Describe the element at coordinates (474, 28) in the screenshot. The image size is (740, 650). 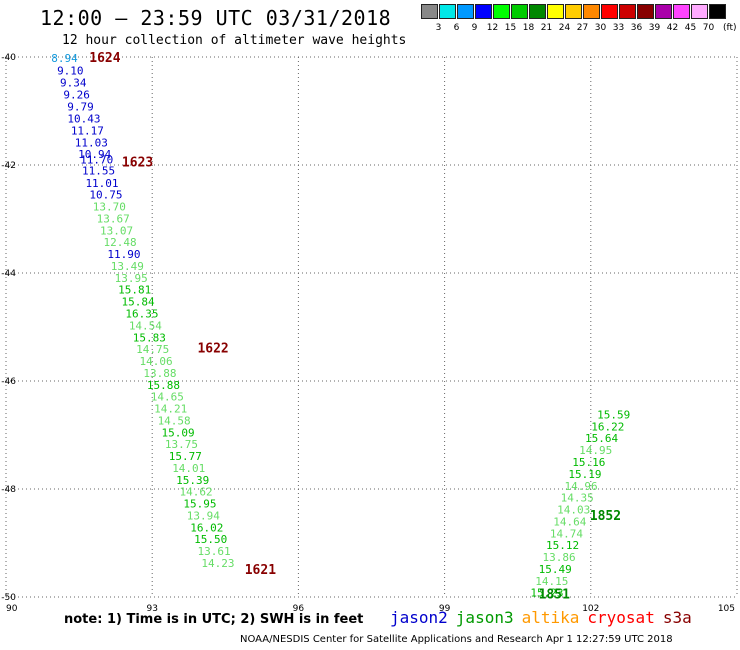
I see `color-scale-label: 9` at that location.